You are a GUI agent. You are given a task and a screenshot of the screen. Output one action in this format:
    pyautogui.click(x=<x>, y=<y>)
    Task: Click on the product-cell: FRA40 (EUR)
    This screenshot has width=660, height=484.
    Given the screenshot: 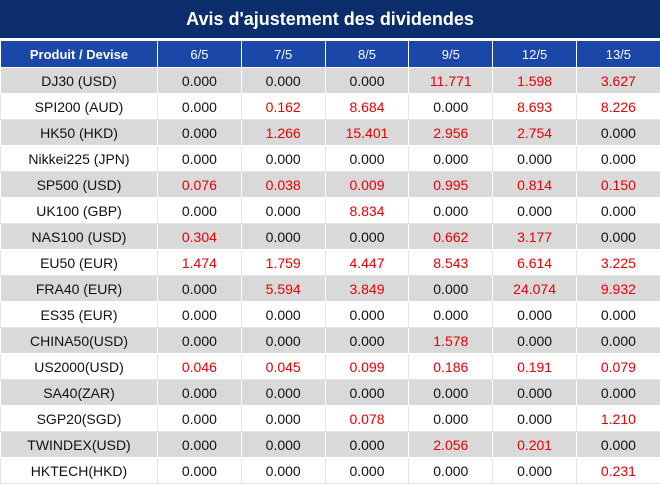 What is the action you would take?
    pyautogui.click(x=79, y=289)
    